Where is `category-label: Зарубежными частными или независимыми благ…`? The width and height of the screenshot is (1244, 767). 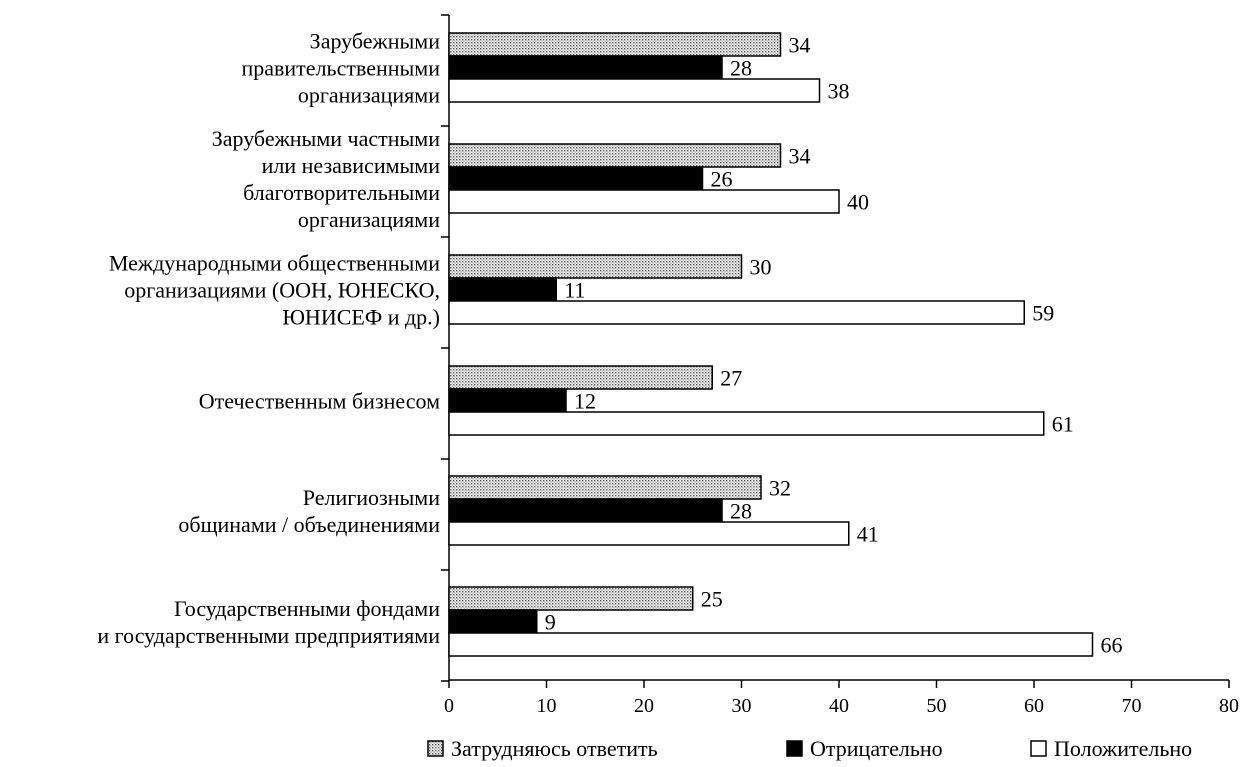
category-label: Зарубежными частными или независимыми благ… is located at coordinates (326, 179).